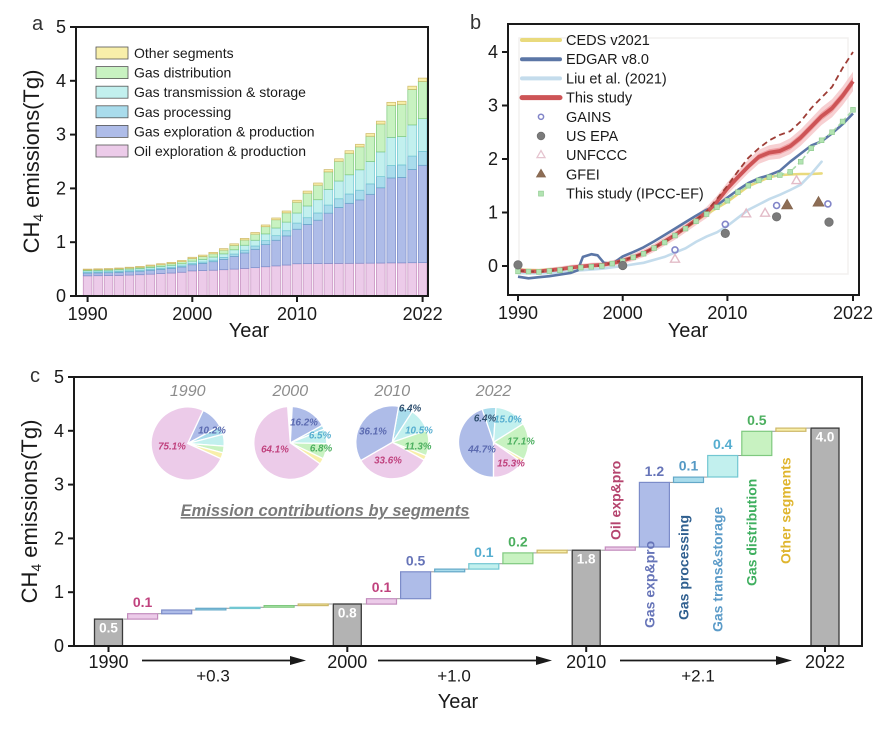 The width and height of the screenshot is (881, 734). I want to click on svg-text: 16.2%, so click(304, 423).